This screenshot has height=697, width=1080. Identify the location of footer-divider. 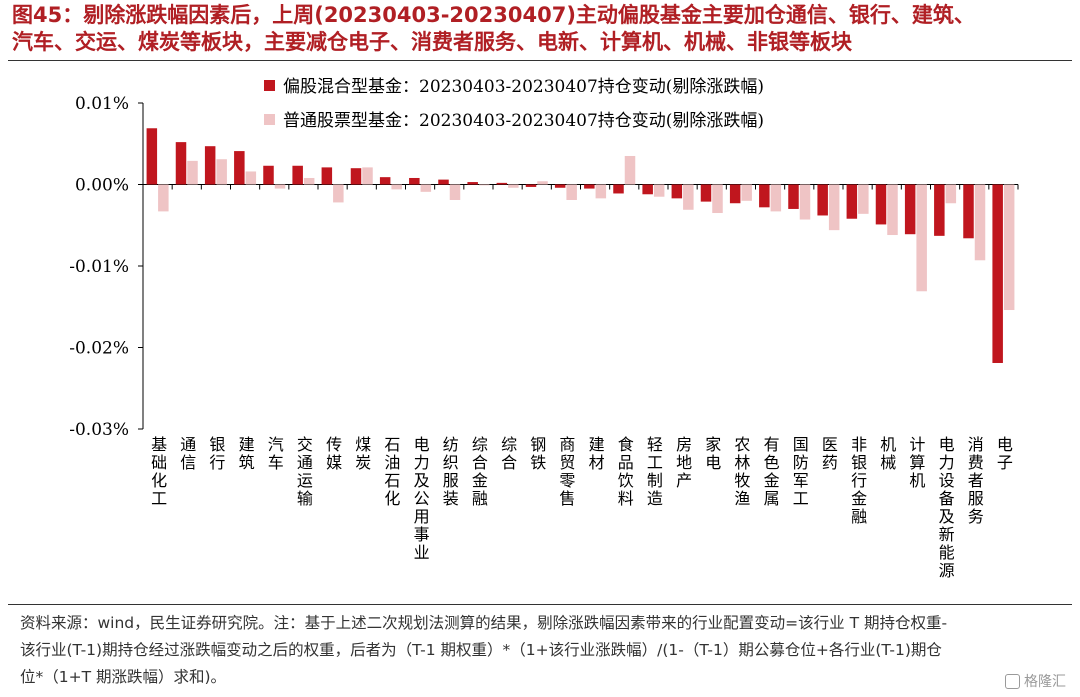
(540, 604).